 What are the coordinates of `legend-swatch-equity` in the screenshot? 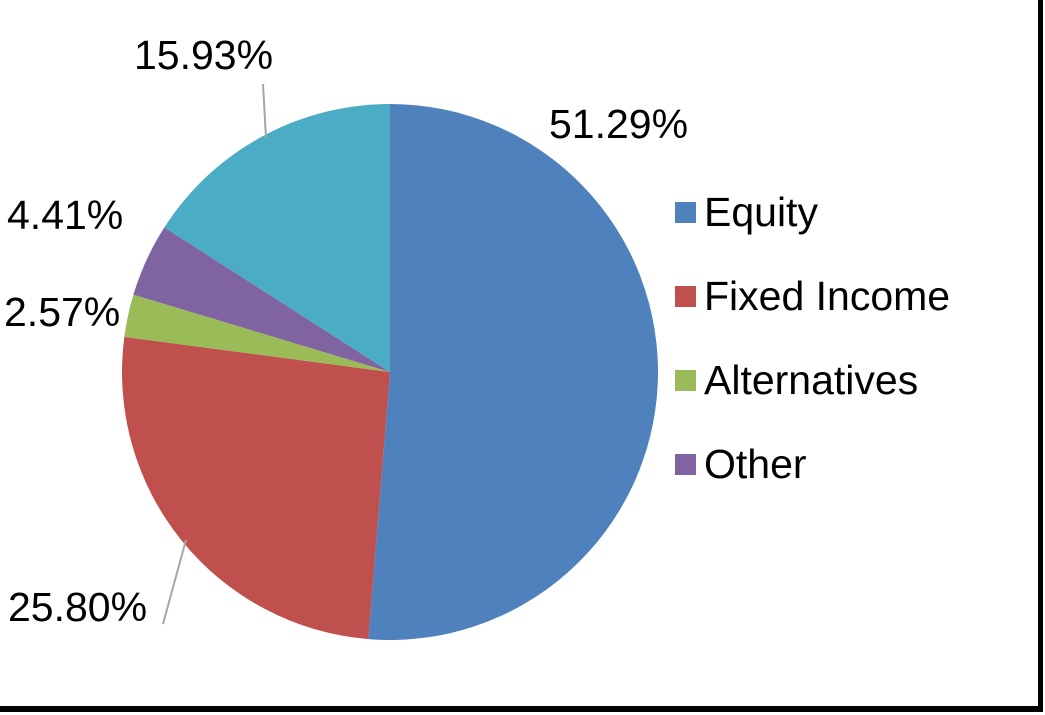 It's located at (685, 212).